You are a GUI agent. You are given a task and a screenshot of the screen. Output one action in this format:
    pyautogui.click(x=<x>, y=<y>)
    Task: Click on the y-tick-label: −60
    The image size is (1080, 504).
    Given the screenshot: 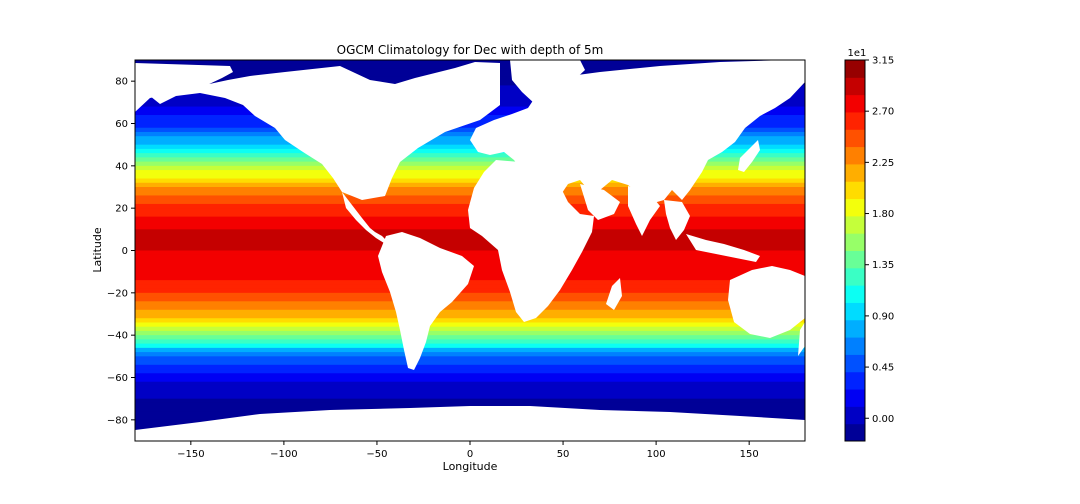 What is the action you would take?
    pyautogui.click(x=117, y=378)
    